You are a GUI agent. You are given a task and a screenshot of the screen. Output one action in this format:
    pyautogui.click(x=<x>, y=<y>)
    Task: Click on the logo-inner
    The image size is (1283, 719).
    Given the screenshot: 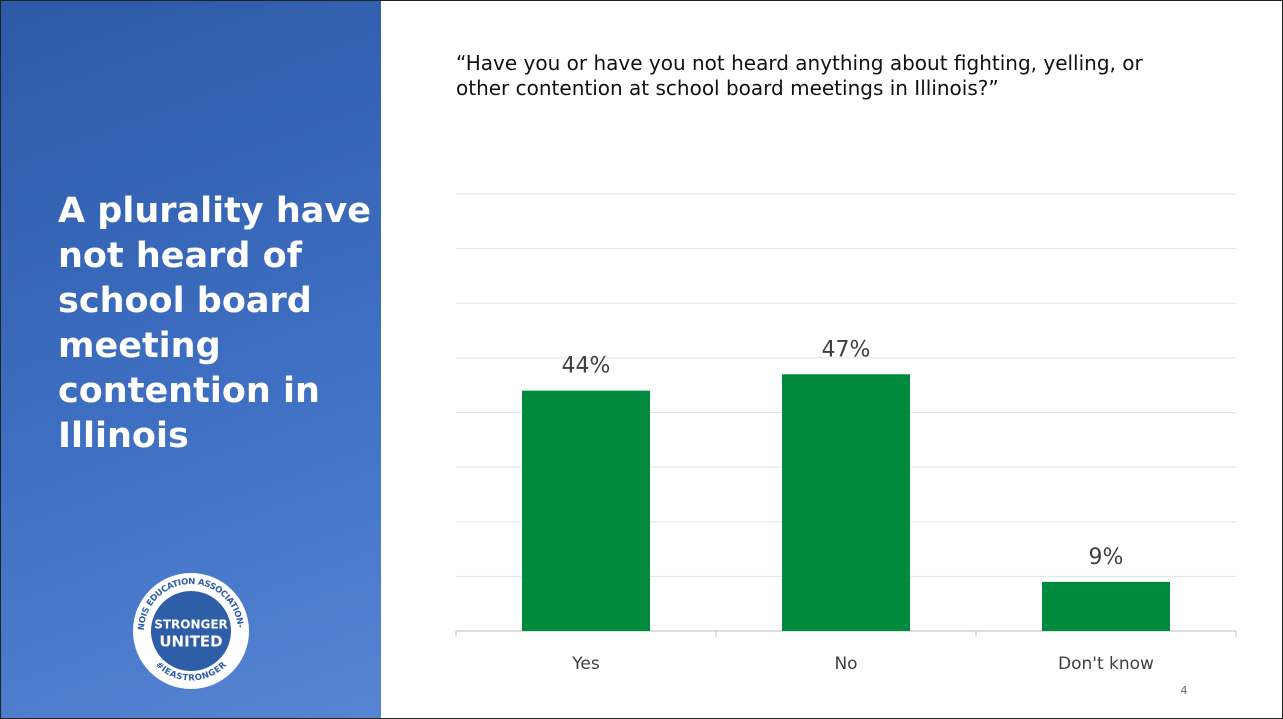 What is the action you would take?
    pyautogui.click(x=191, y=631)
    